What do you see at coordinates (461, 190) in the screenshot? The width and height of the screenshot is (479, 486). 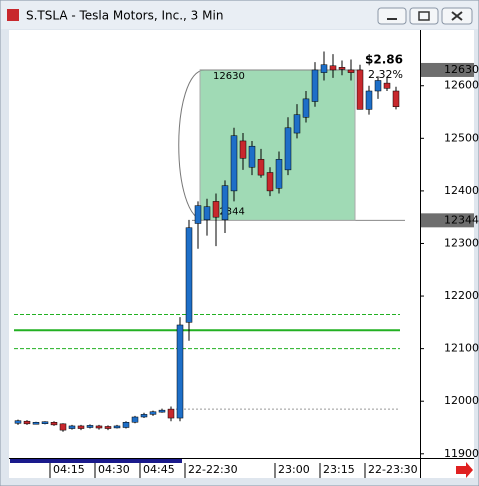 I see `y-tick-label: 12400` at bounding box center [461, 190].